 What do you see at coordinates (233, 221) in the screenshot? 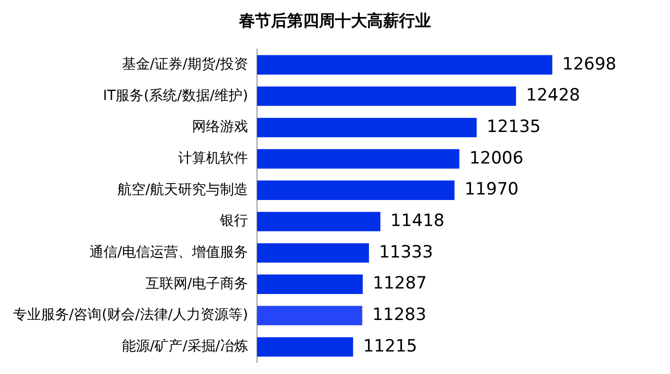
I see `y-tick-label: 银行` at bounding box center [233, 221].